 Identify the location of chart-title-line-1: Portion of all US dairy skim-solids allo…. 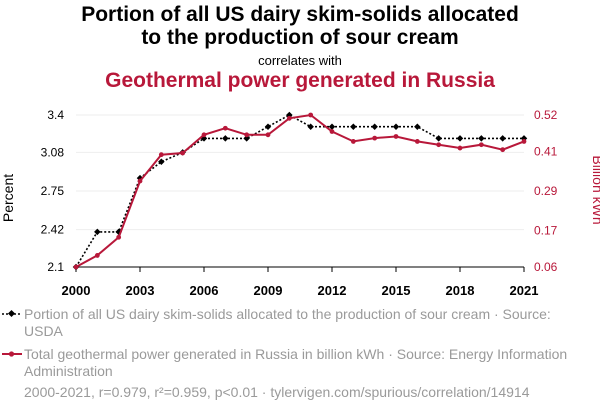
(300, 14).